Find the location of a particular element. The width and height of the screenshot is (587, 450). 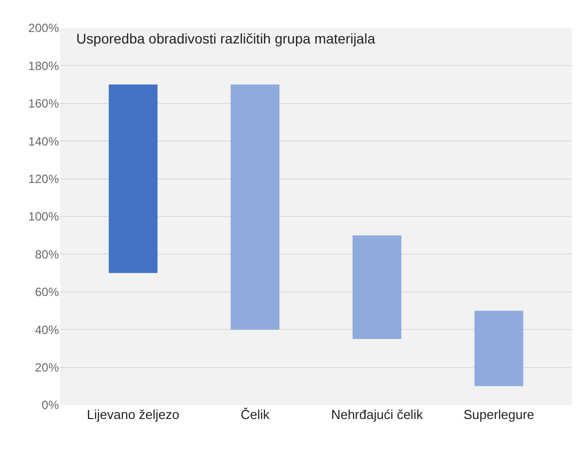

y-tick-label: 40% is located at coordinates (47, 329).